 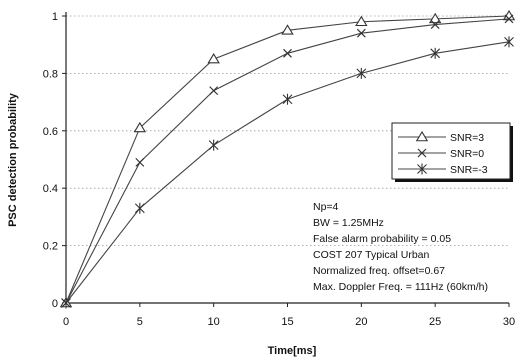 What do you see at coordinates (361, 322) in the screenshot?
I see `x-tick-label-4: 20` at bounding box center [361, 322].